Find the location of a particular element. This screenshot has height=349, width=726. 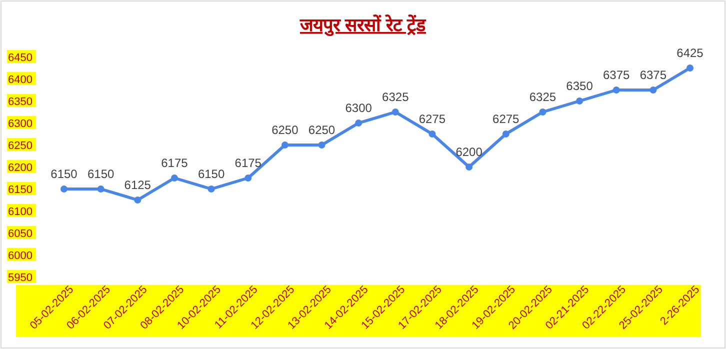

y-tick-label: 6400 is located at coordinates (20, 80).